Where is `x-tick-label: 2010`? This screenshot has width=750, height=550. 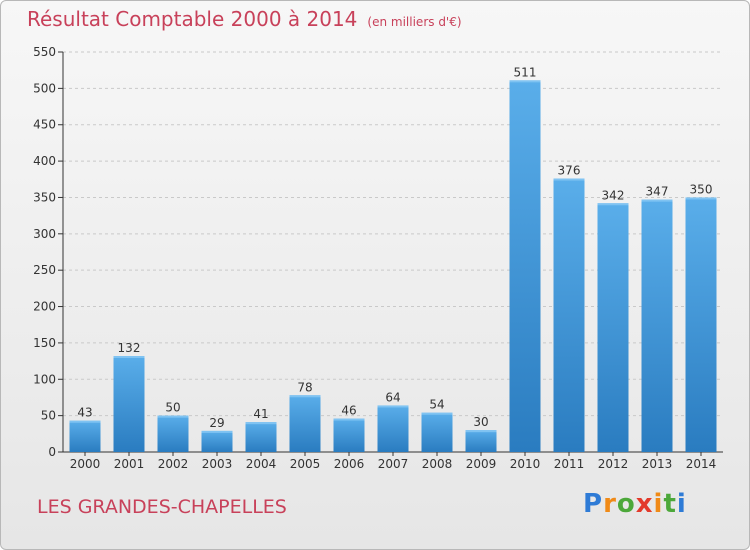
x-tick-label: 2010 is located at coordinates (525, 464).